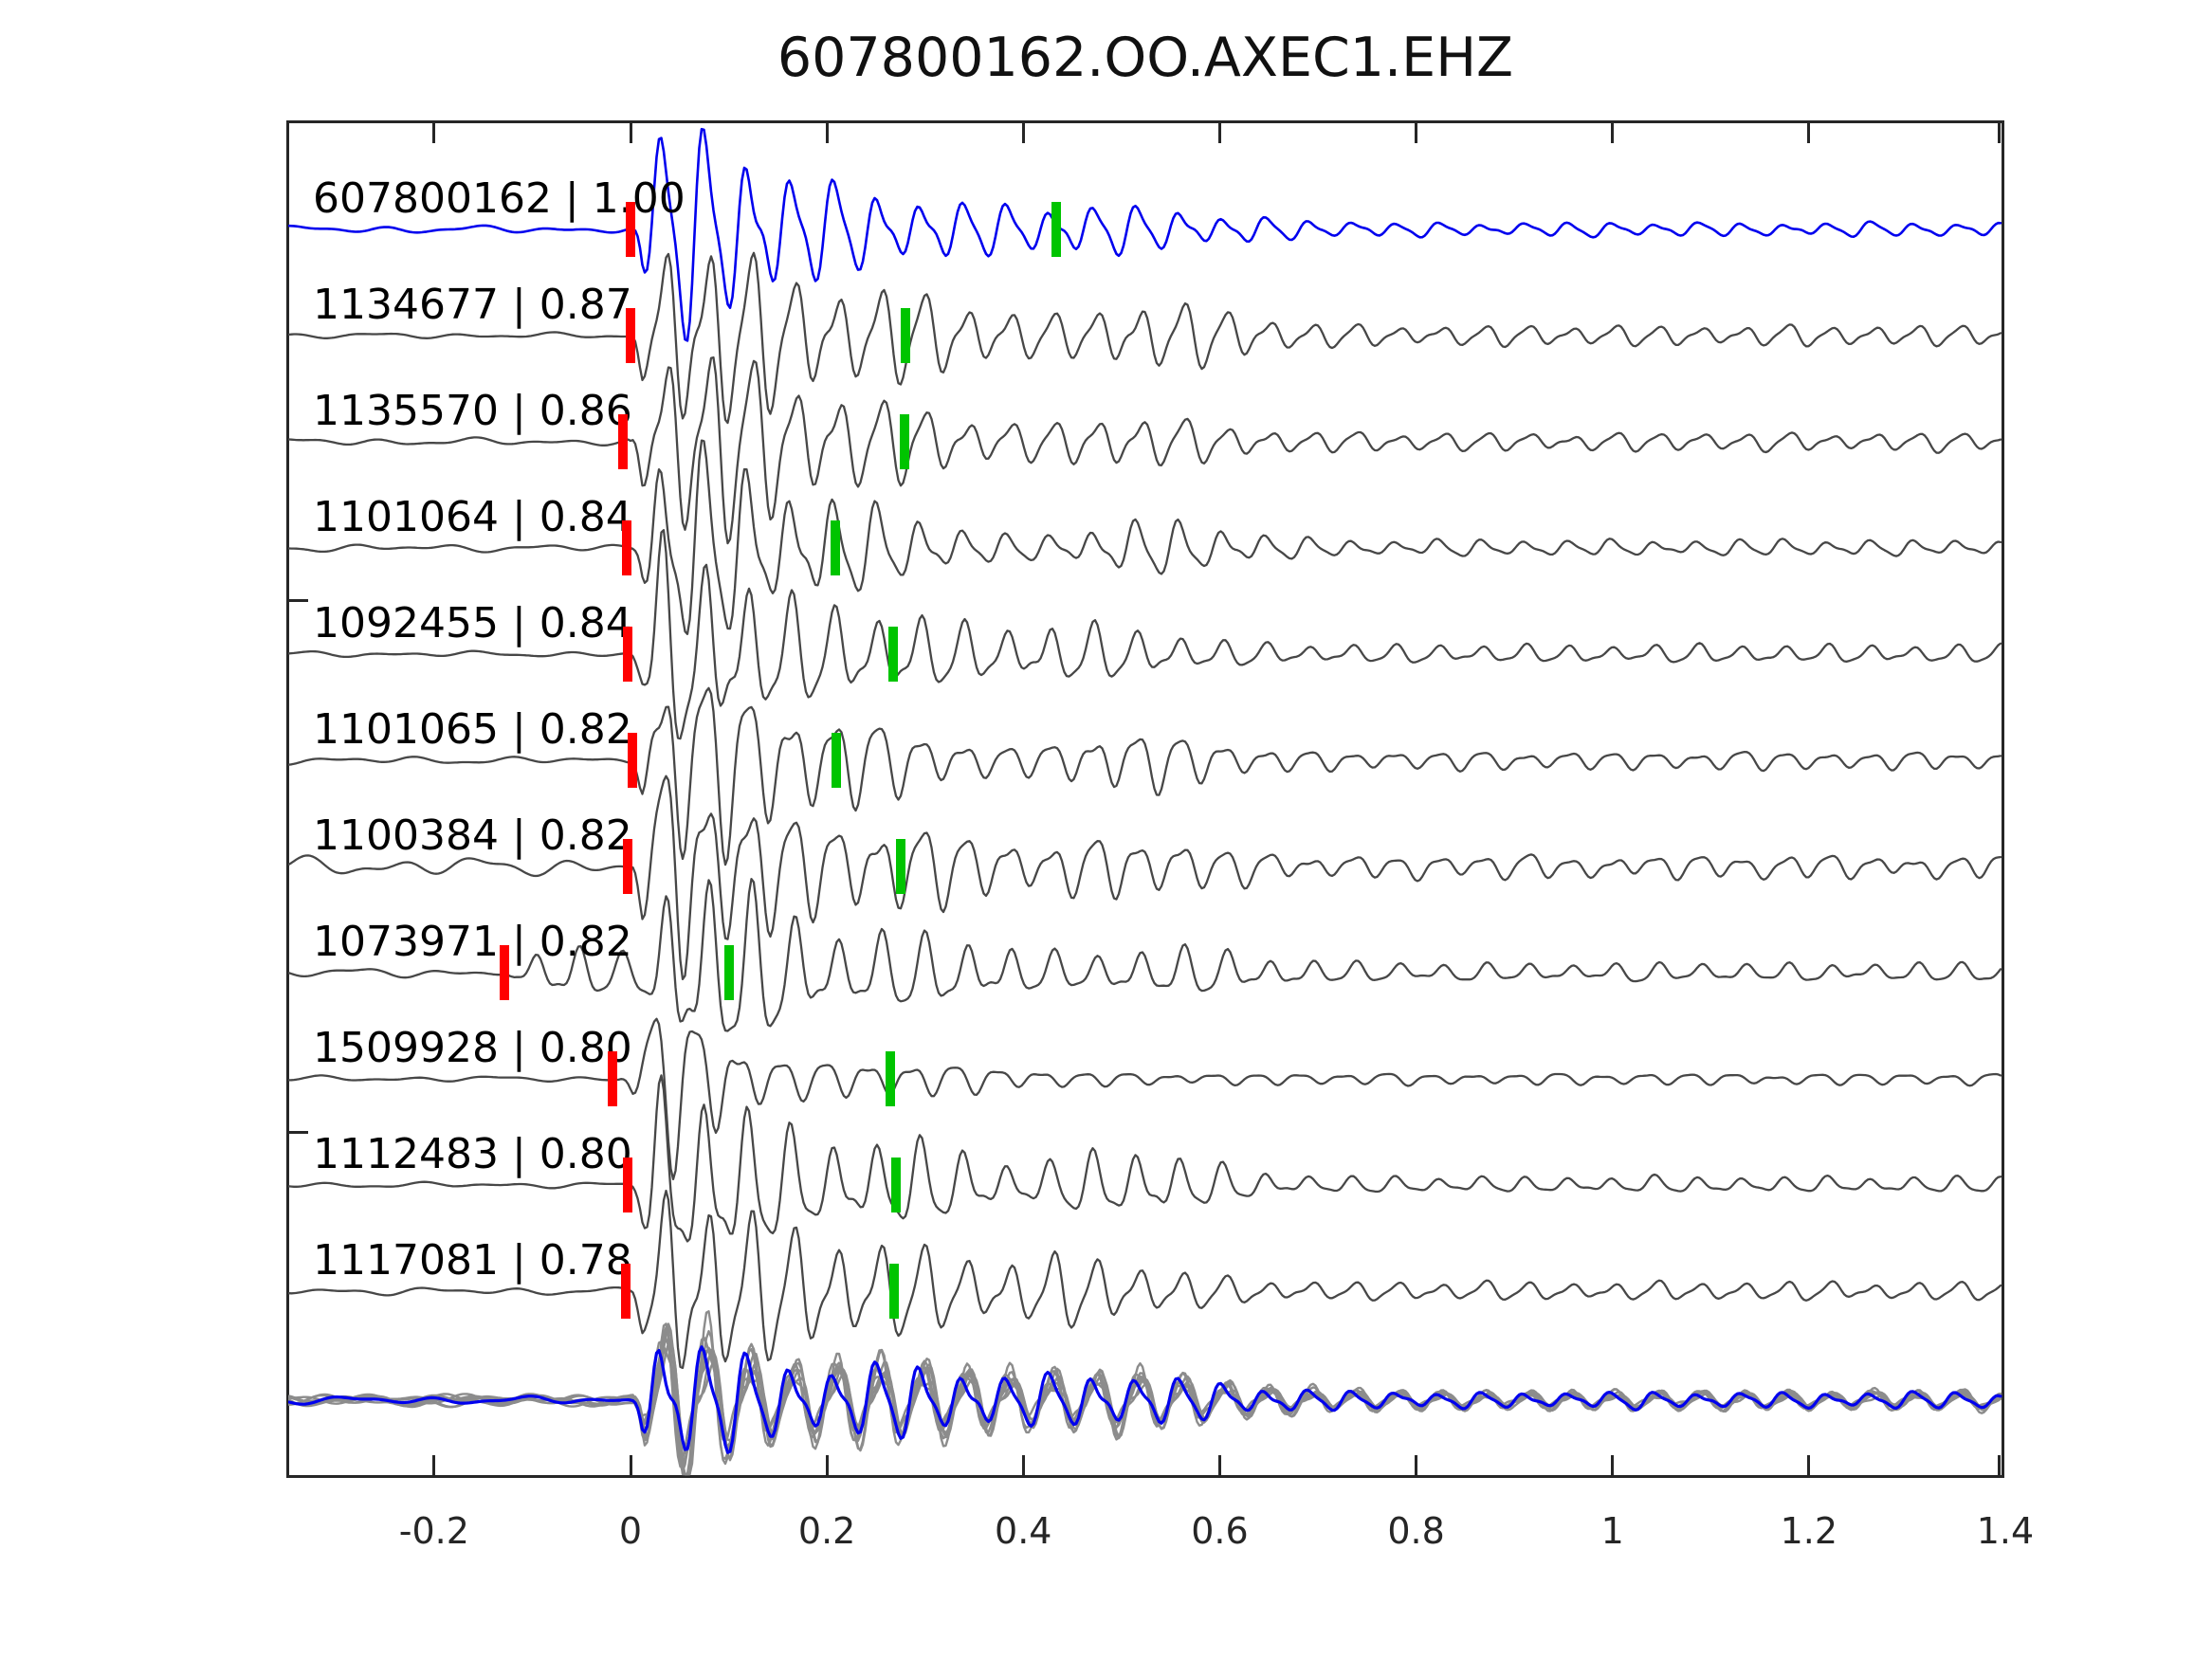 This screenshot has width=2212, height=1659. Describe the element at coordinates (2005, 1531) in the screenshot. I see `x-tick-label: 1.4` at that location.